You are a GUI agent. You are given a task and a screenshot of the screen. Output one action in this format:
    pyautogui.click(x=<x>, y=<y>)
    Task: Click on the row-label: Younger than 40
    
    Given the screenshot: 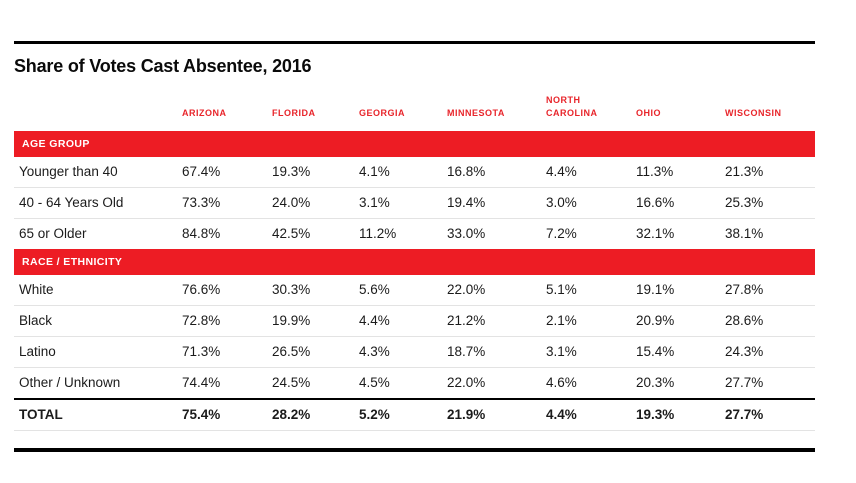 What is the action you would take?
    pyautogui.click(x=68, y=172)
    